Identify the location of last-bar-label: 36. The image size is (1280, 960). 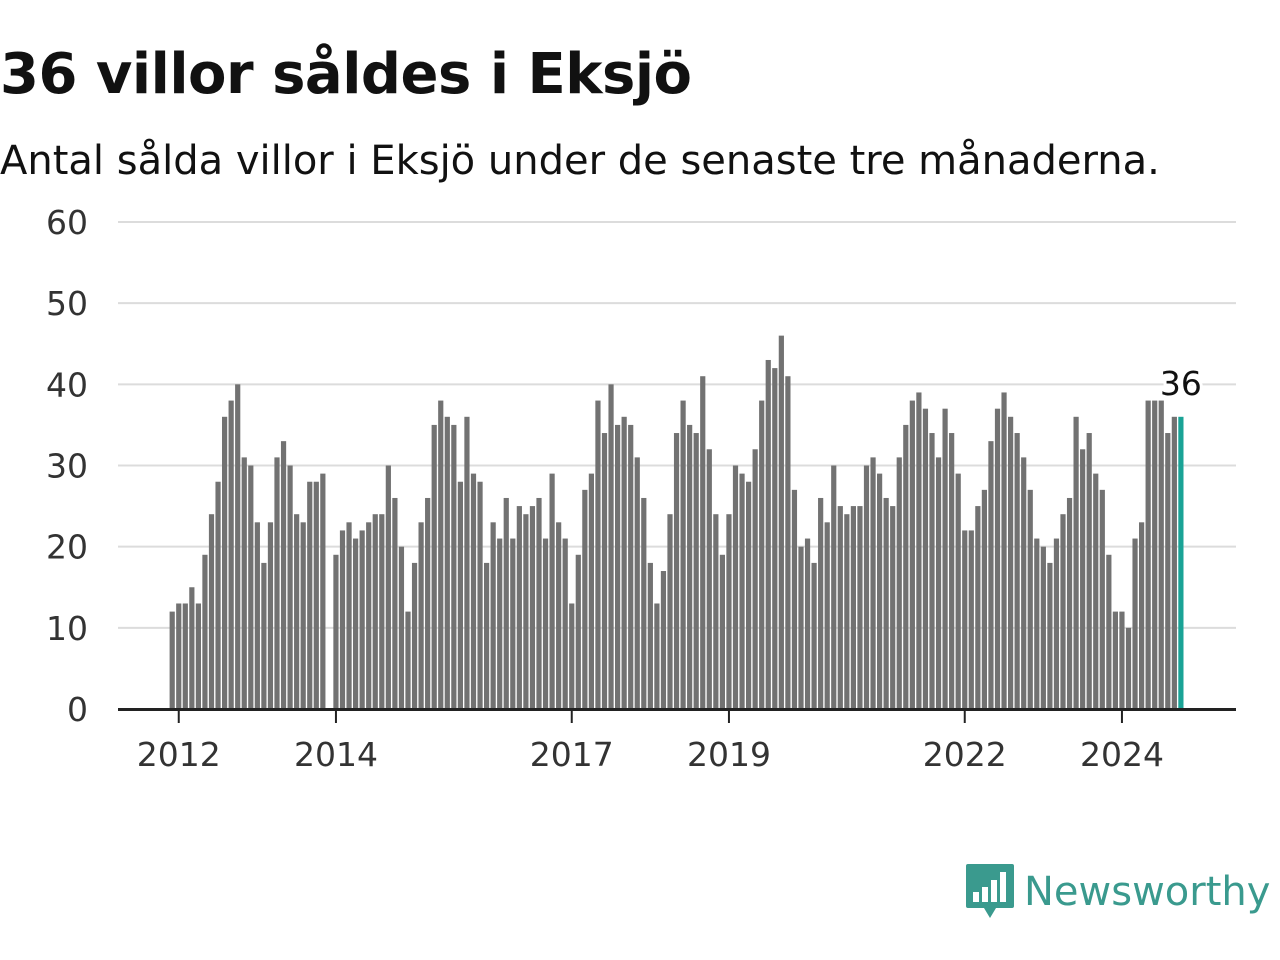
(1181, 383).